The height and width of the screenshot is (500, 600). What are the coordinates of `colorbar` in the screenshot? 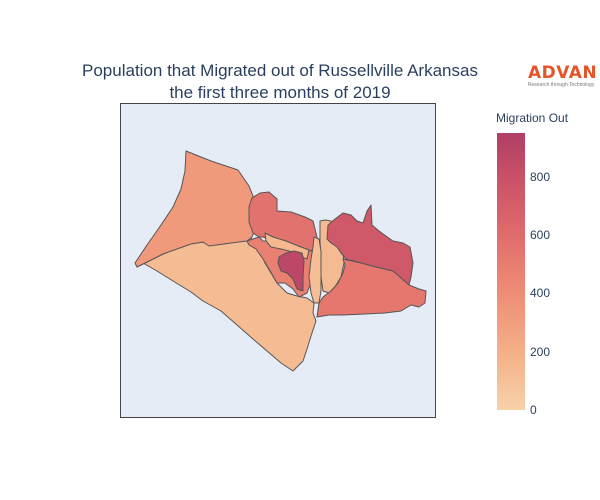 It's located at (511, 271).